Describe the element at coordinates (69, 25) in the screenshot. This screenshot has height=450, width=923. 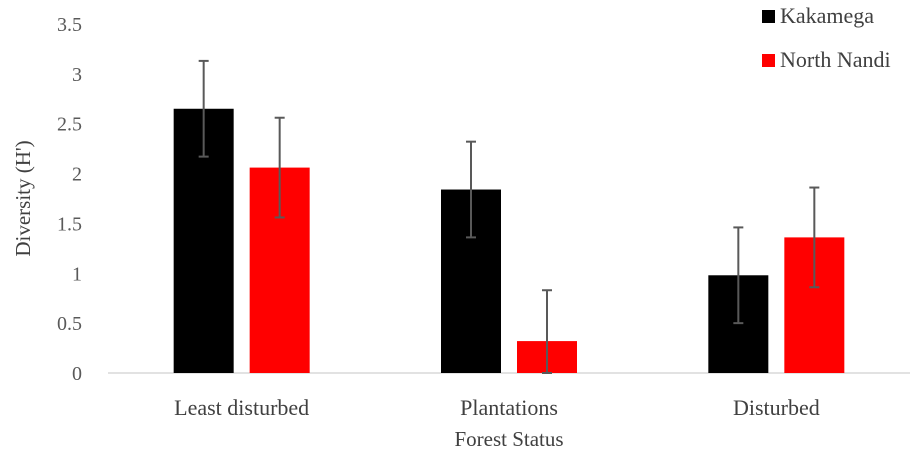
I see `y-tick-label: 3.5` at that location.